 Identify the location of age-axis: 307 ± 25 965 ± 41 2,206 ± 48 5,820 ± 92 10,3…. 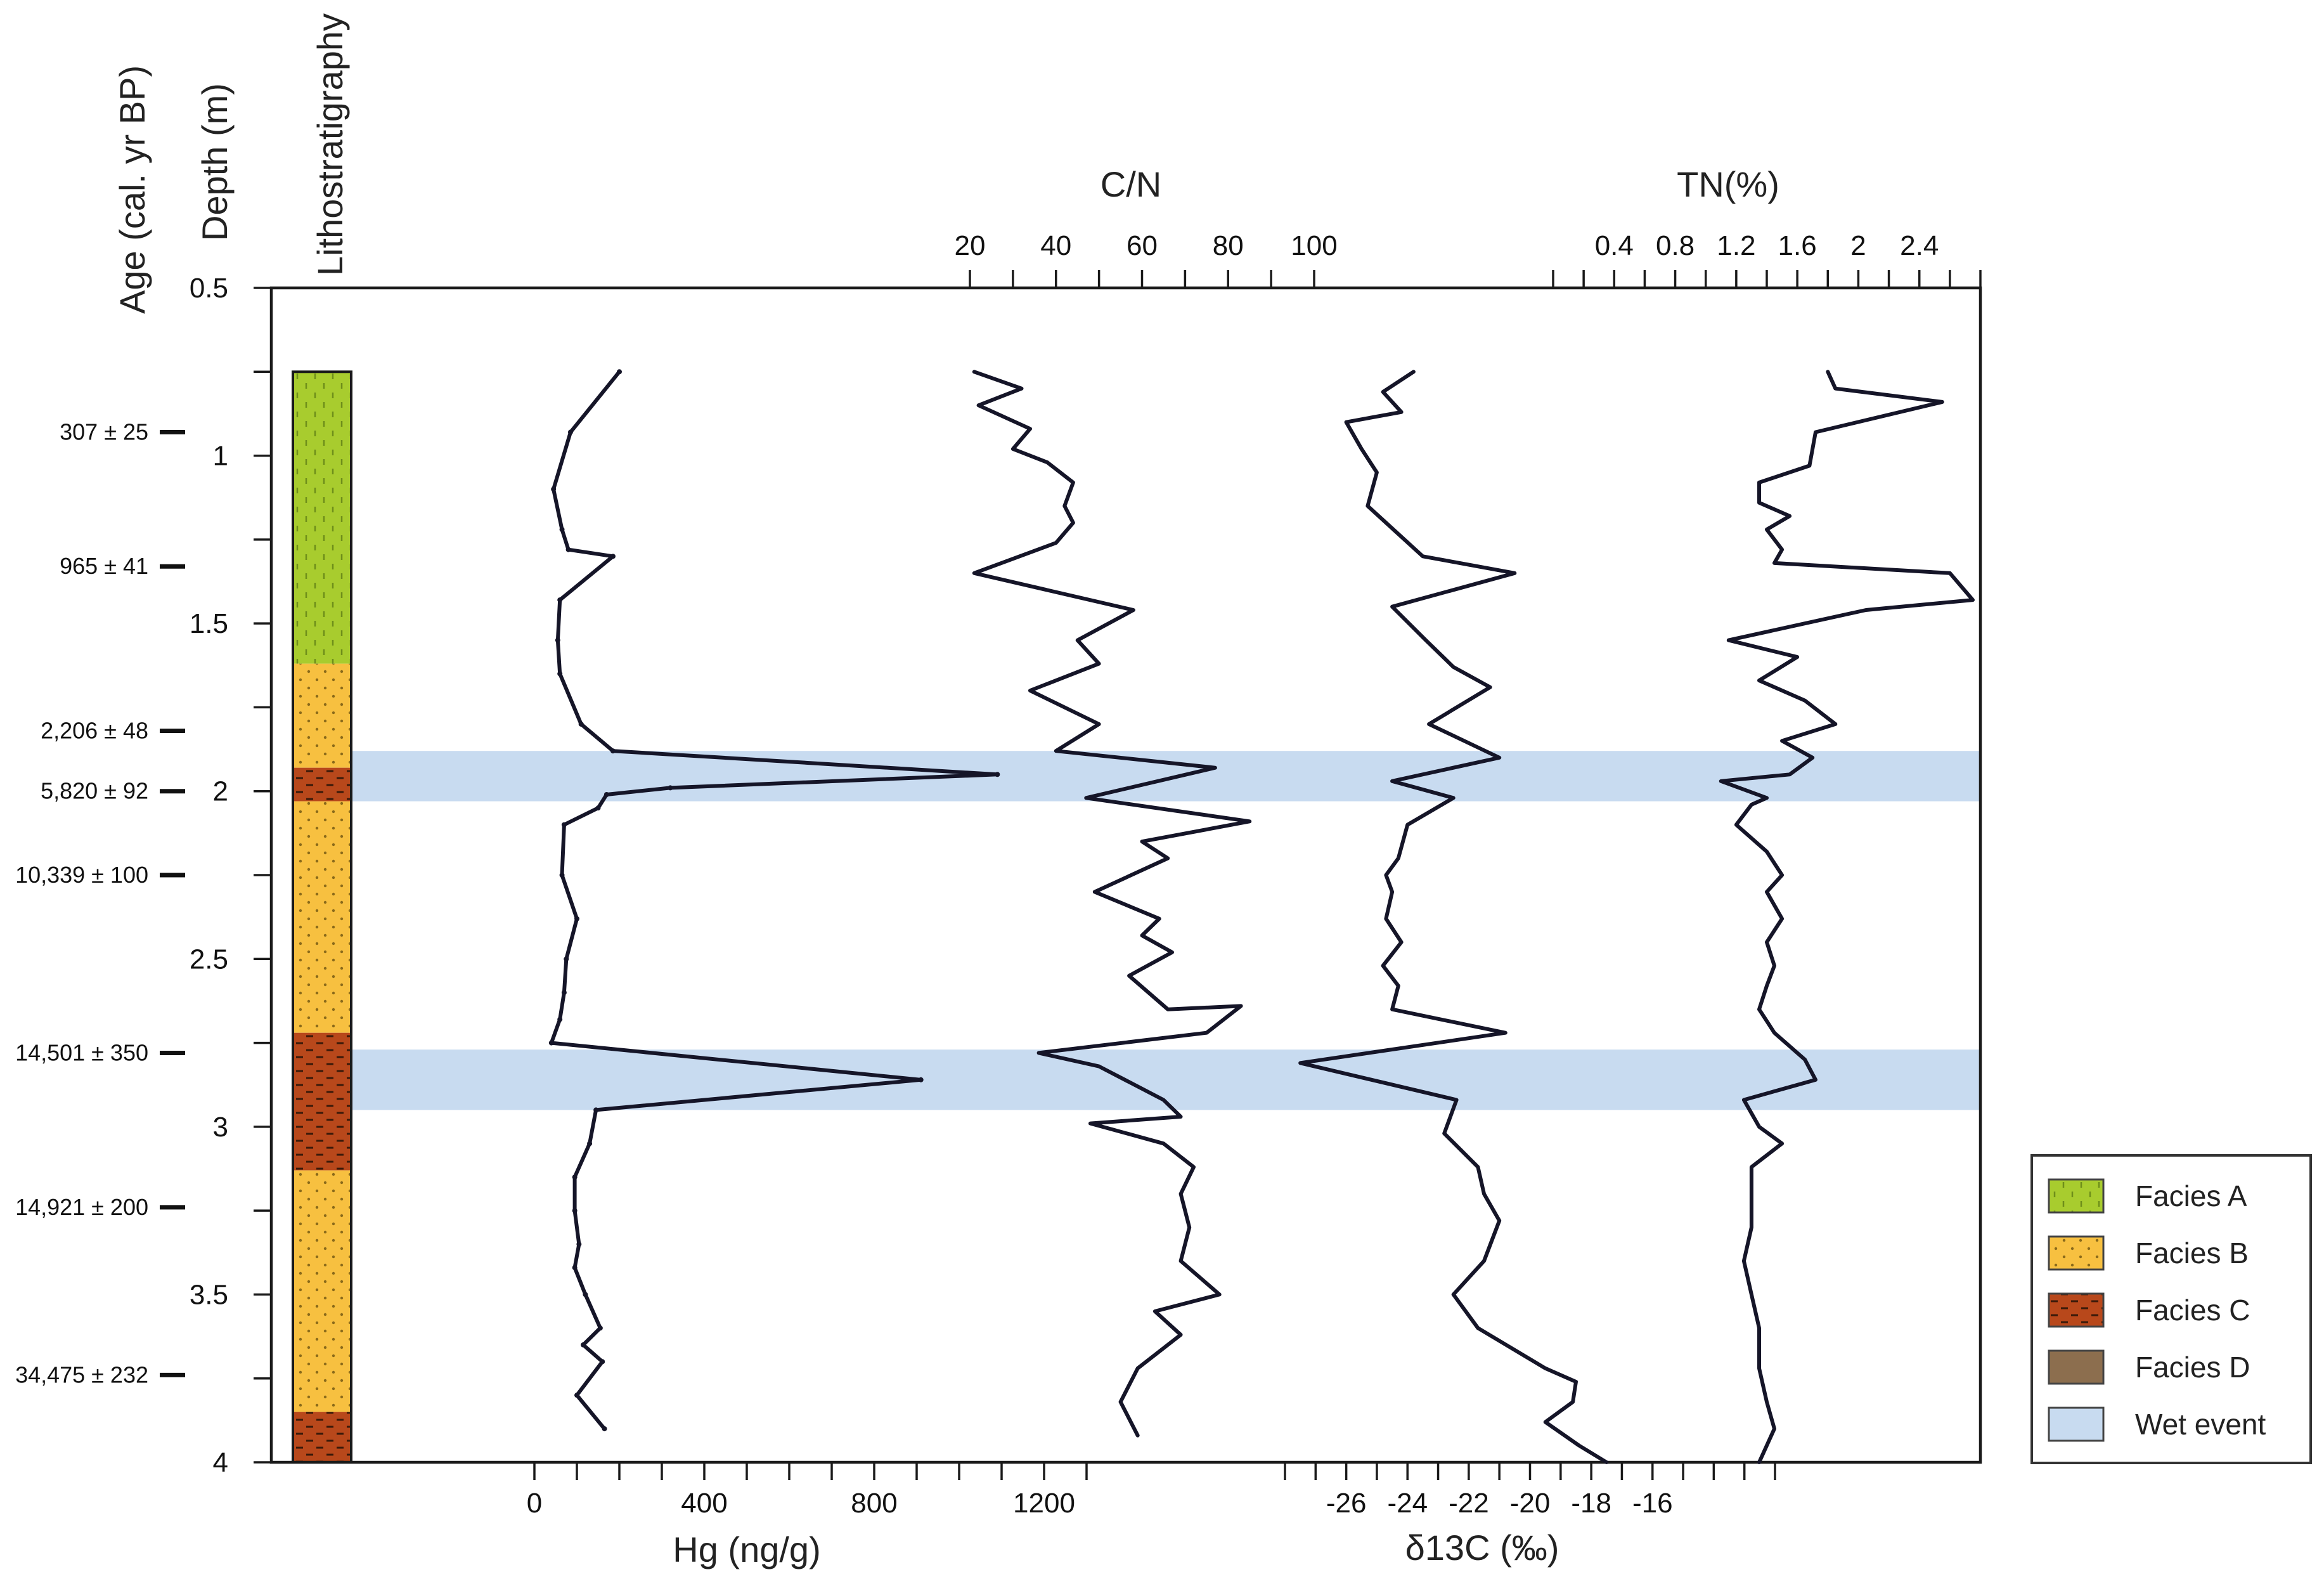
(100, 903).